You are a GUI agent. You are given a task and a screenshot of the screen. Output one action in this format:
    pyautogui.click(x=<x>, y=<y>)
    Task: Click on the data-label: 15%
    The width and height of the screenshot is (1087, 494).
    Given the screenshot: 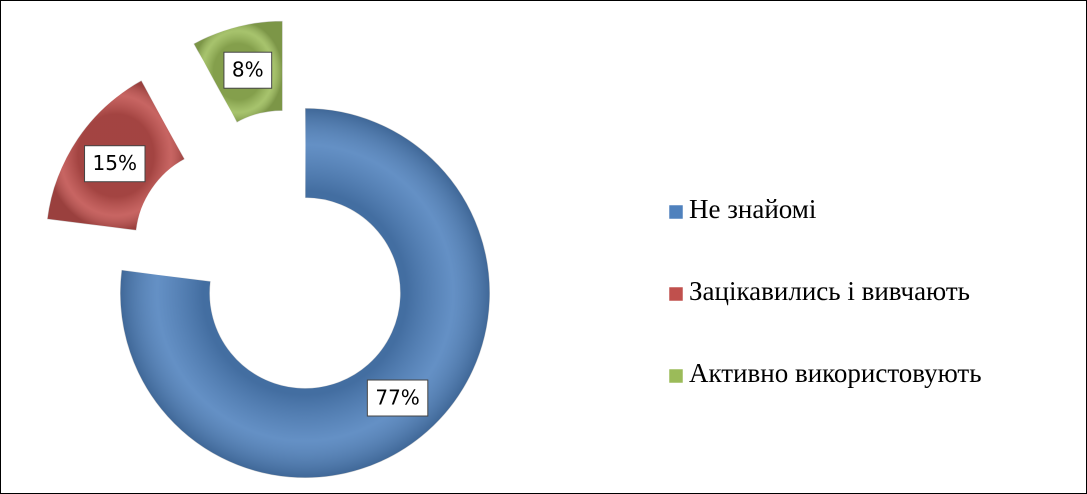 What is the action you would take?
    pyautogui.click(x=115, y=163)
    